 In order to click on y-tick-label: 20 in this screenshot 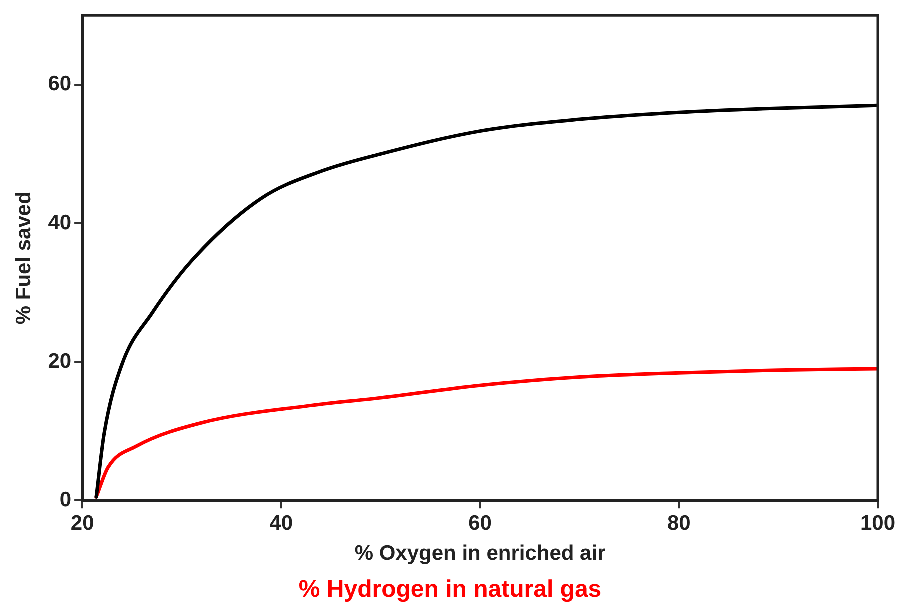, I will do `click(60, 361)`.